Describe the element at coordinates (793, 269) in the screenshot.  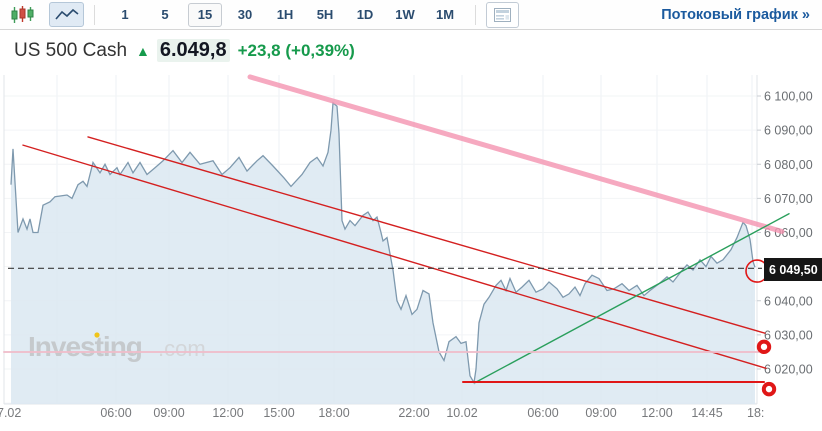
I see `last-price-axis-badge: 6 049,50` at that location.